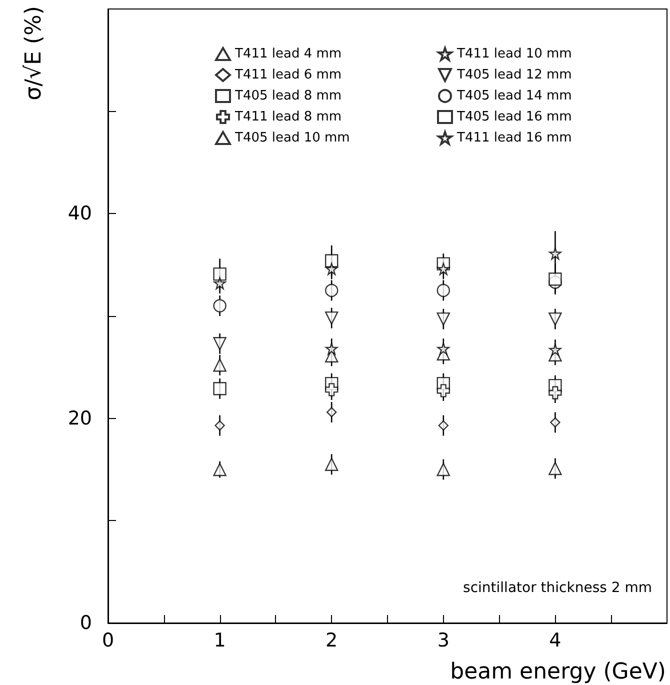 This screenshot has height=685, width=670. I want to click on legend-label: T411 lead 10 mm, so click(514, 54).